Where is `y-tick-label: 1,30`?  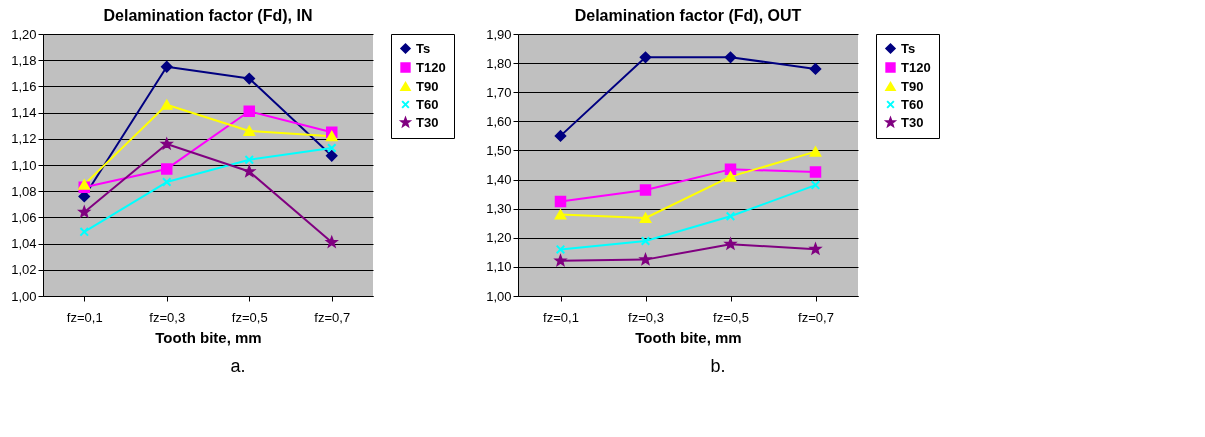 y-tick-label: 1,30 is located at coordinates (499, 209).